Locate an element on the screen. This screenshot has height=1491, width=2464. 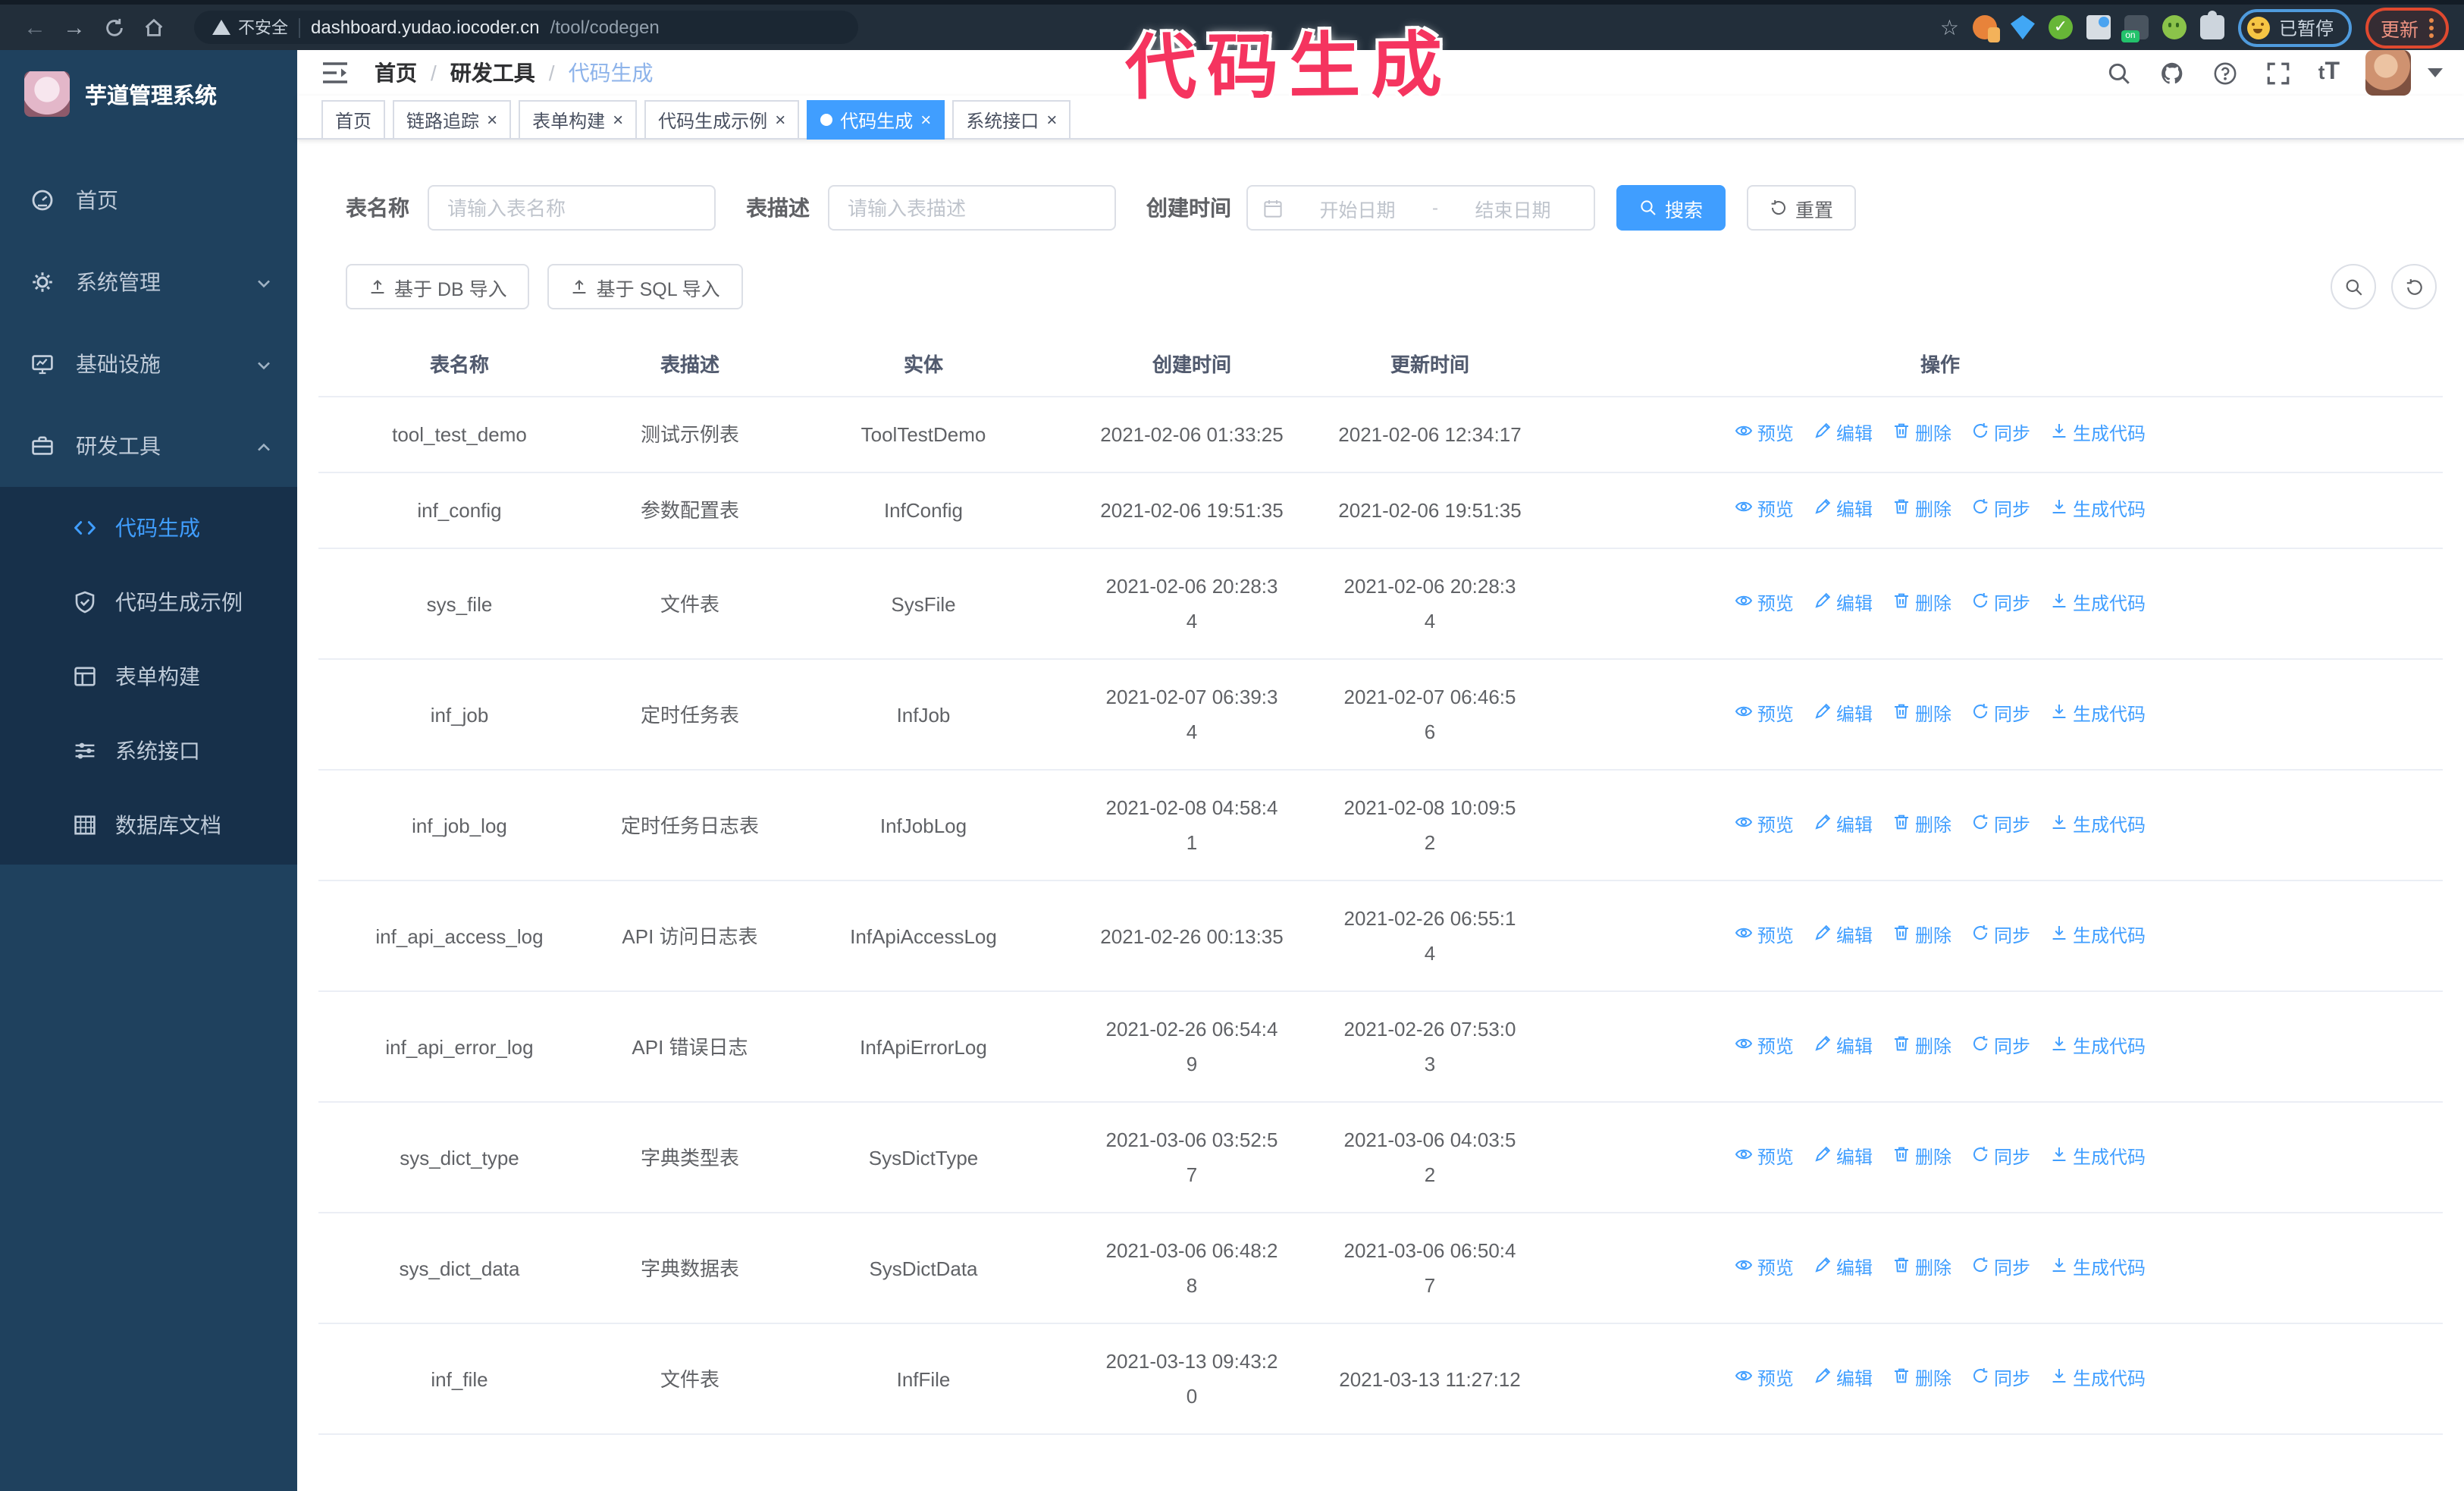
browser-home-icon is located at coordinates (153, 27).